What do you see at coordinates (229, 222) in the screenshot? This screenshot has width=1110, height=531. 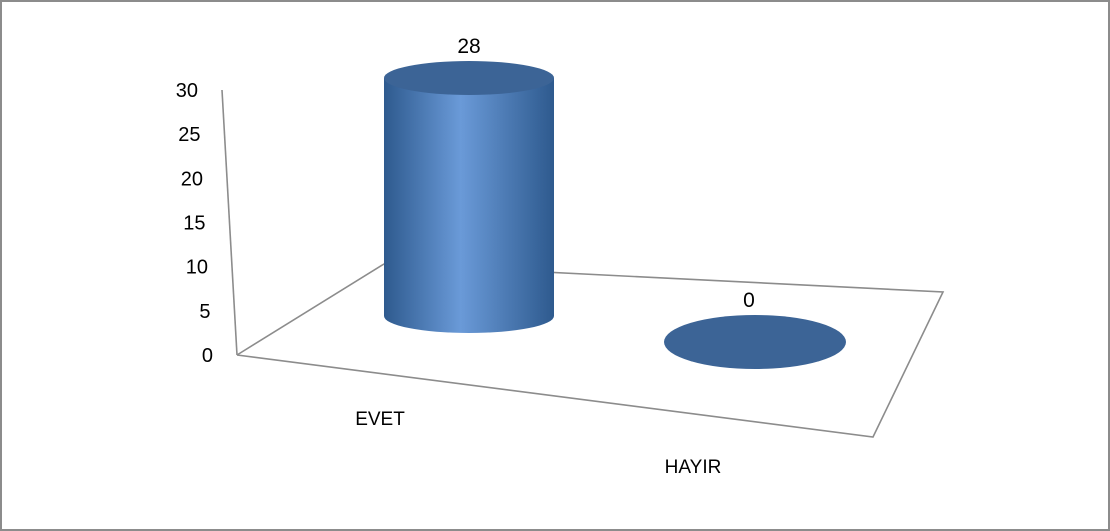 I see `y-axis-line` at bounding box center [229, 222].